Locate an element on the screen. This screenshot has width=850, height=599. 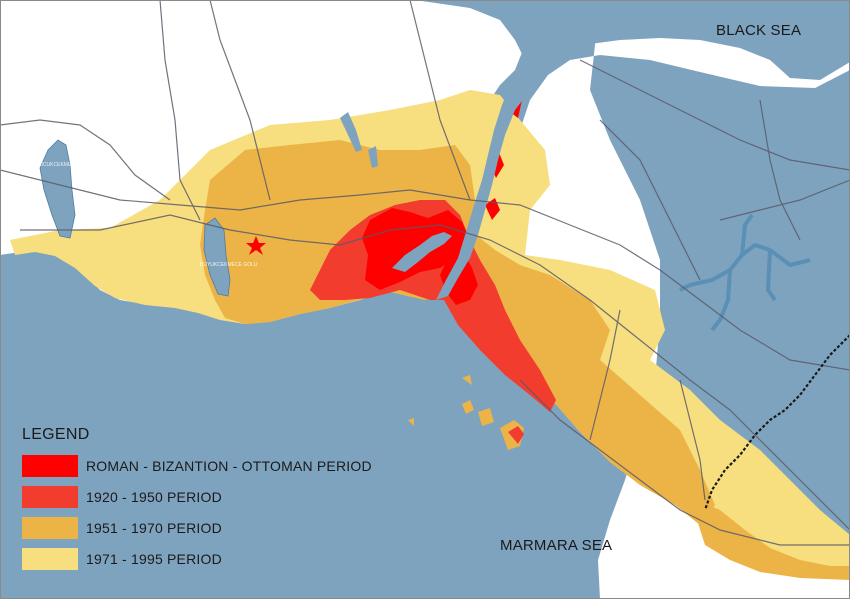
legend-item-1920-1950: 1920 - 1950 PERIOD is located at coordinates (197, 496).